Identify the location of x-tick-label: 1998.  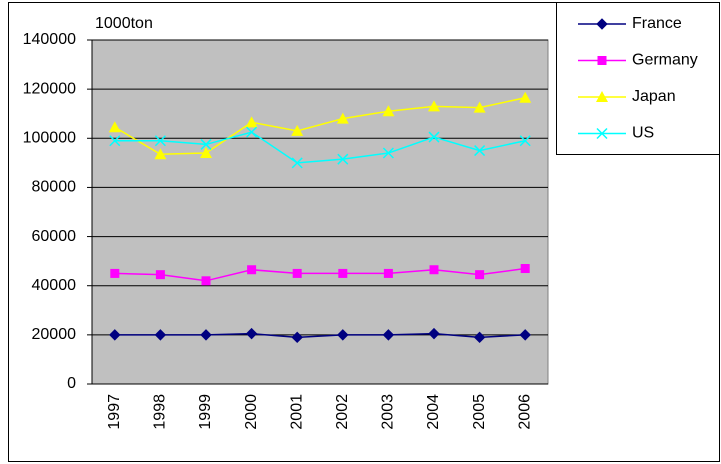
(160, 412).